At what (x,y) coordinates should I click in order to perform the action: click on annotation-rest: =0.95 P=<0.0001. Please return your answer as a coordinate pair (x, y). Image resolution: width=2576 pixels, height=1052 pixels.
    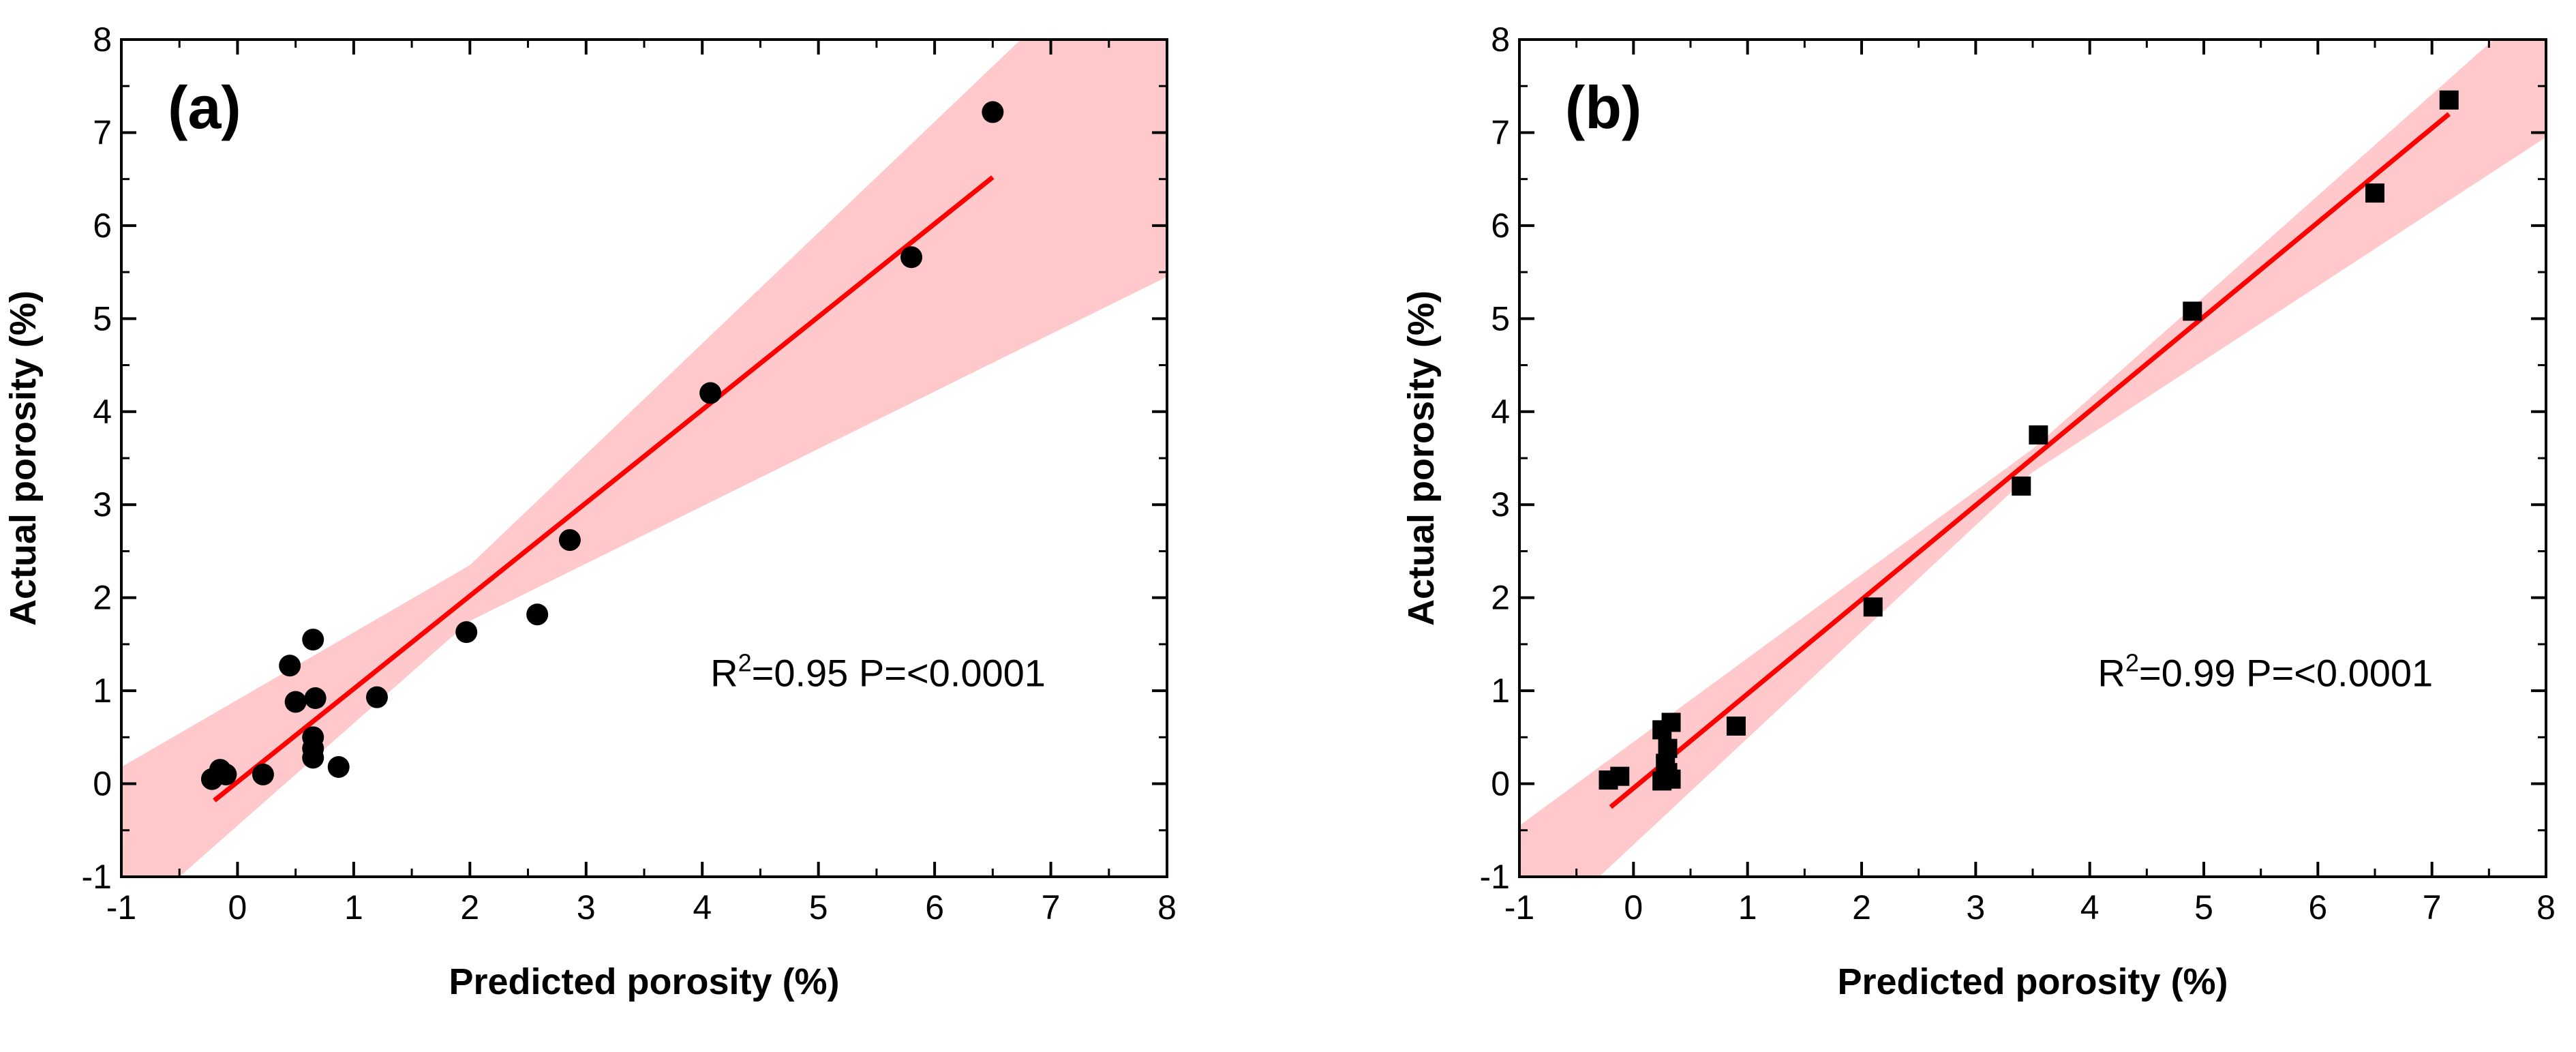
    Looking at the image, I should click on (899, 672).